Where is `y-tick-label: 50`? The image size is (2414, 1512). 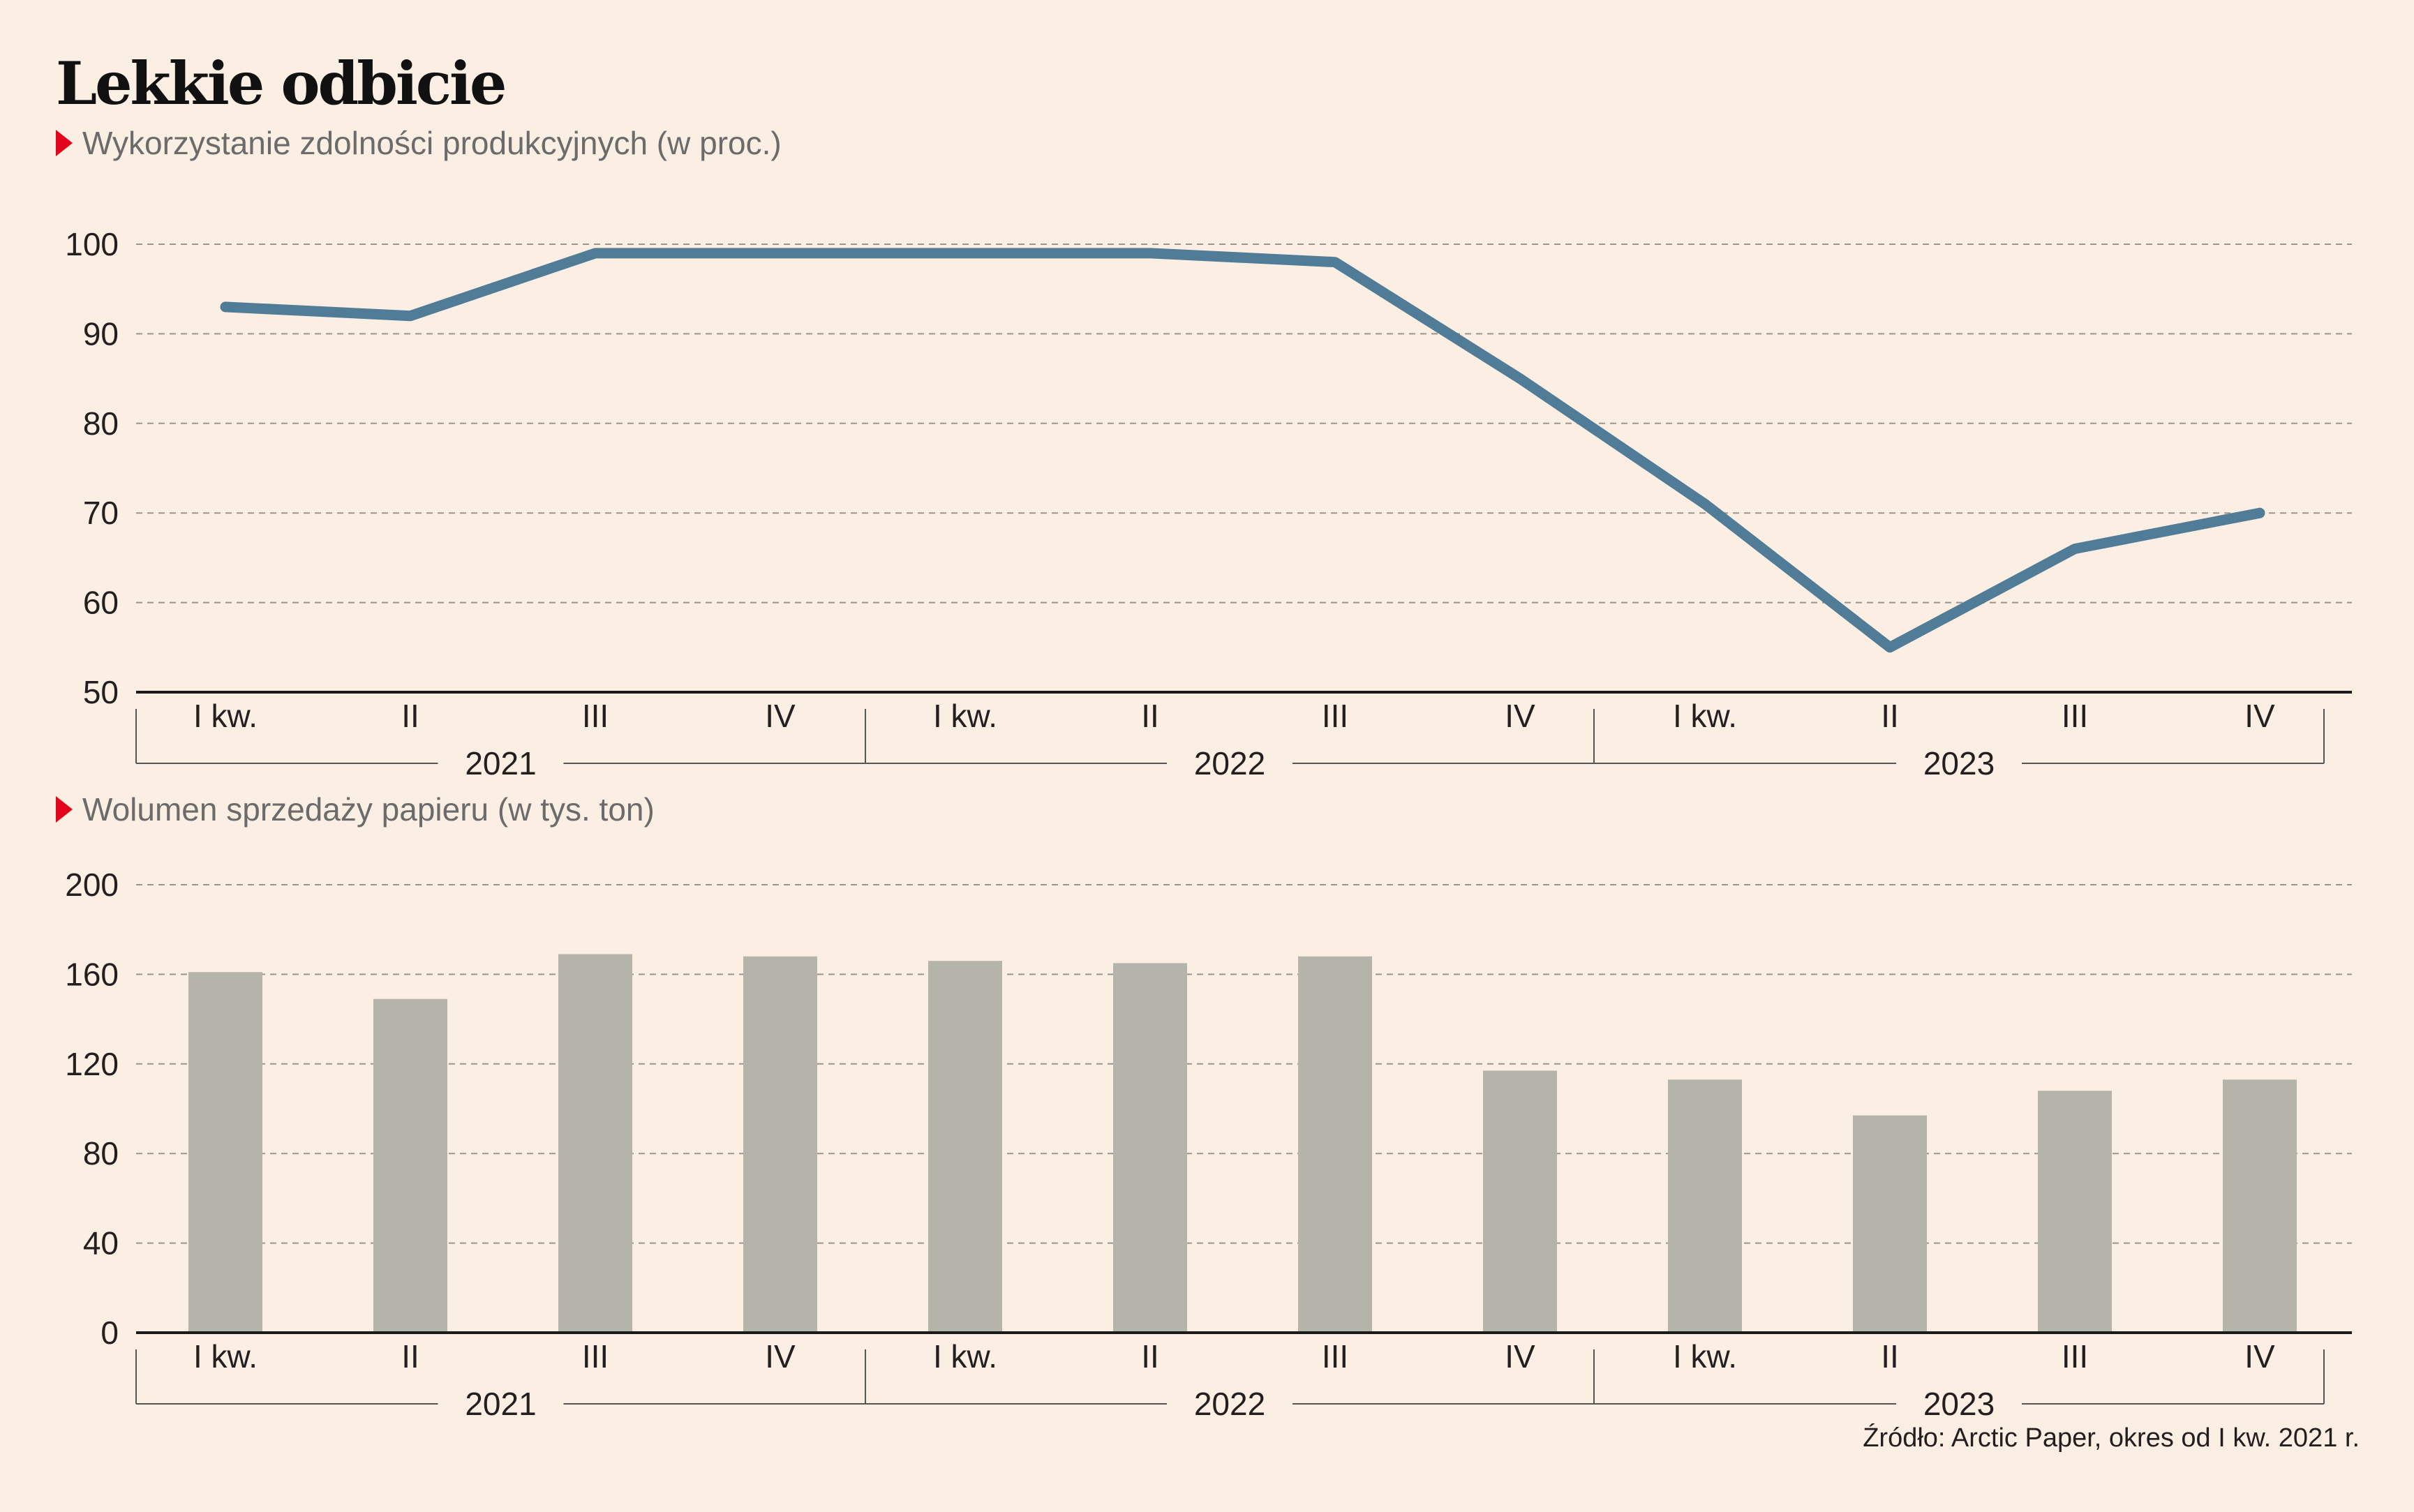 y-tick-label: 50 is located at coordinates (101, 692).